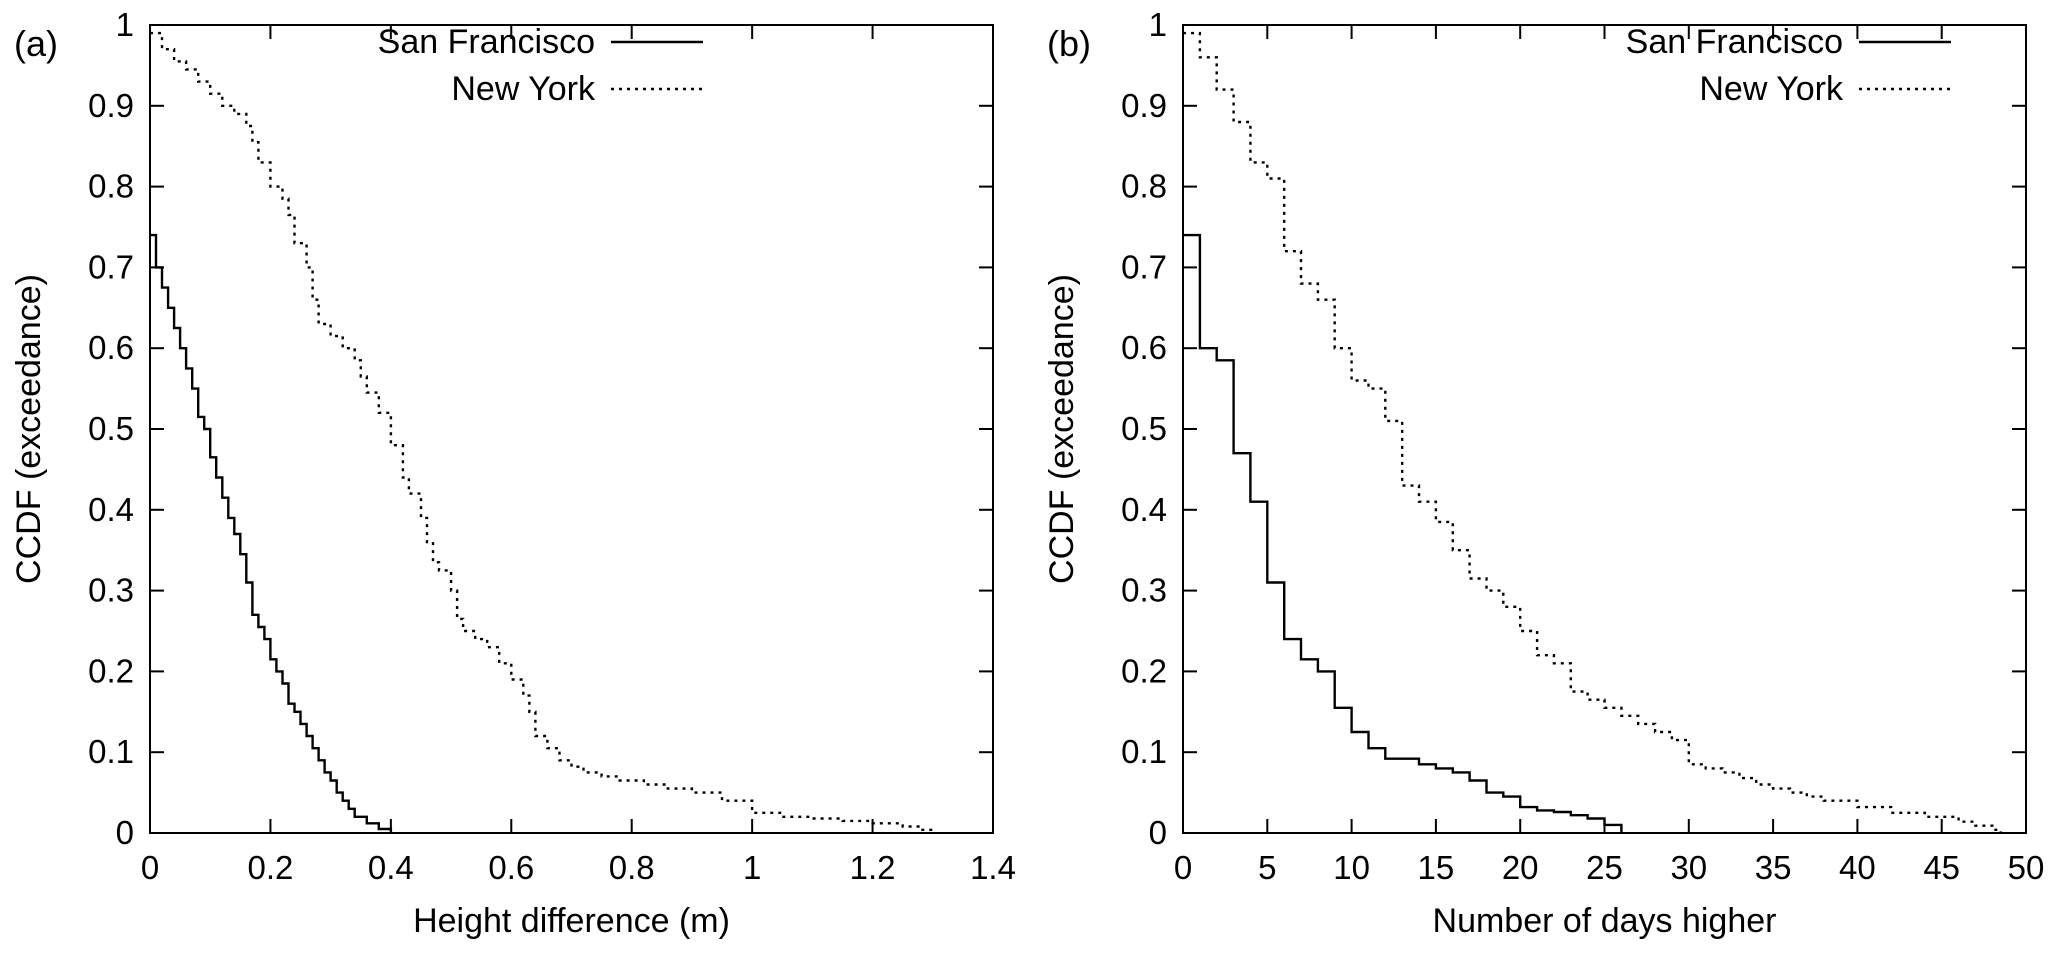  I want to click on x-tick-label: 25, so click(1604, 867).